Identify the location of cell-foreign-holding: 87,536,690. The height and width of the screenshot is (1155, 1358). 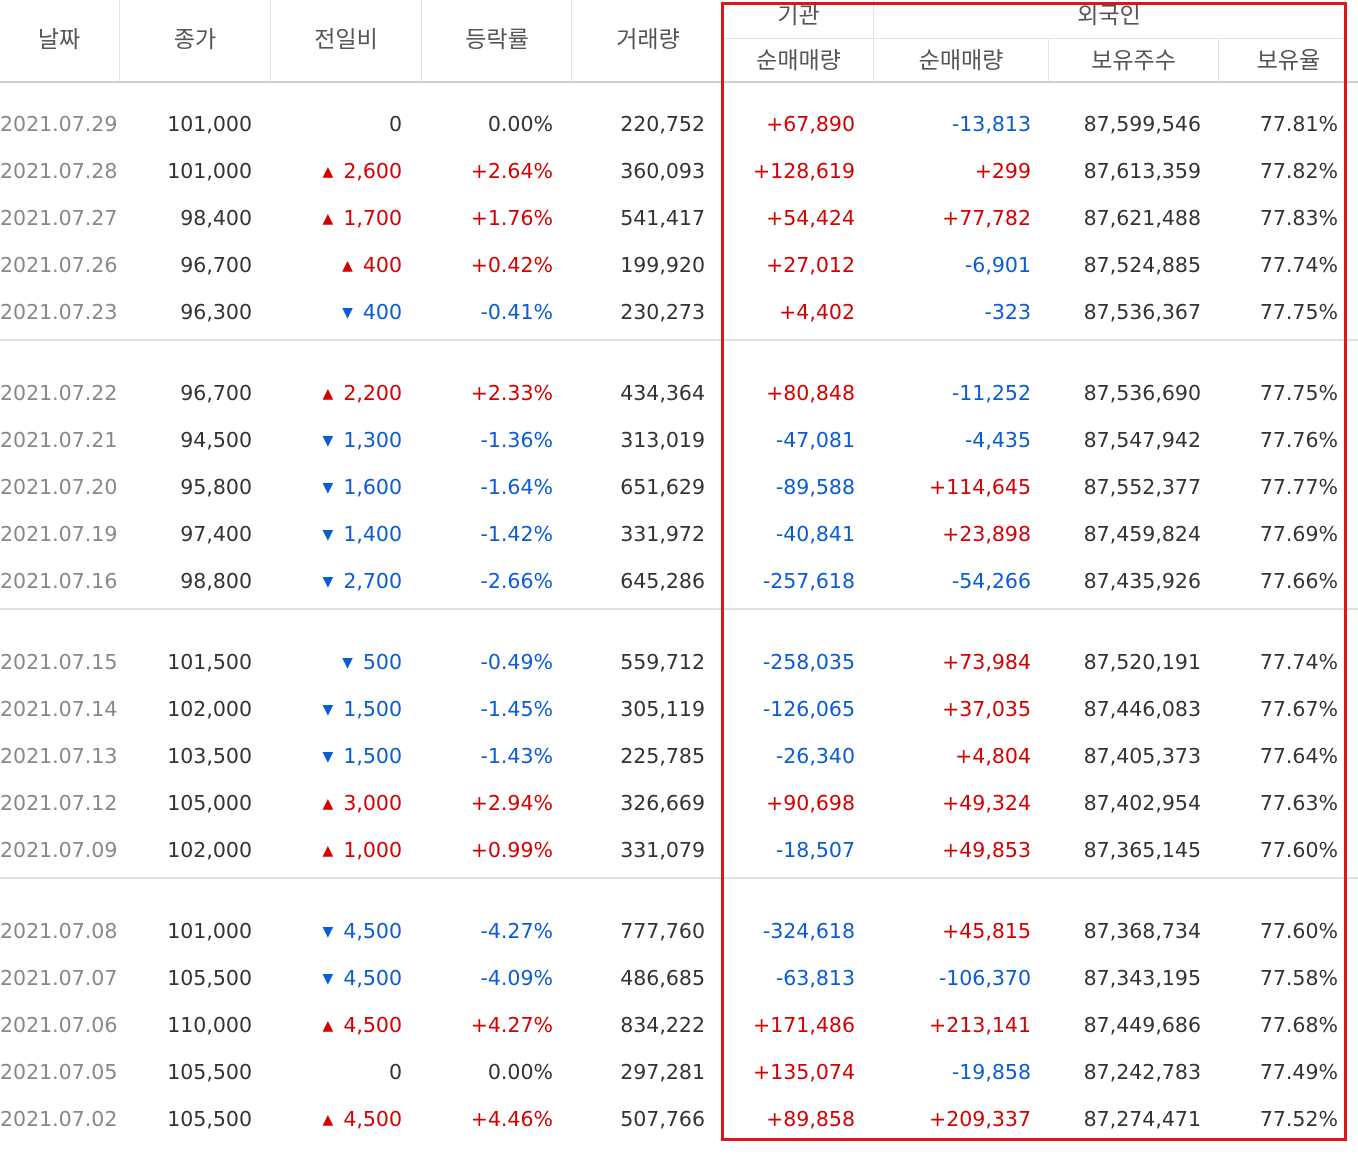
(1142, 393).